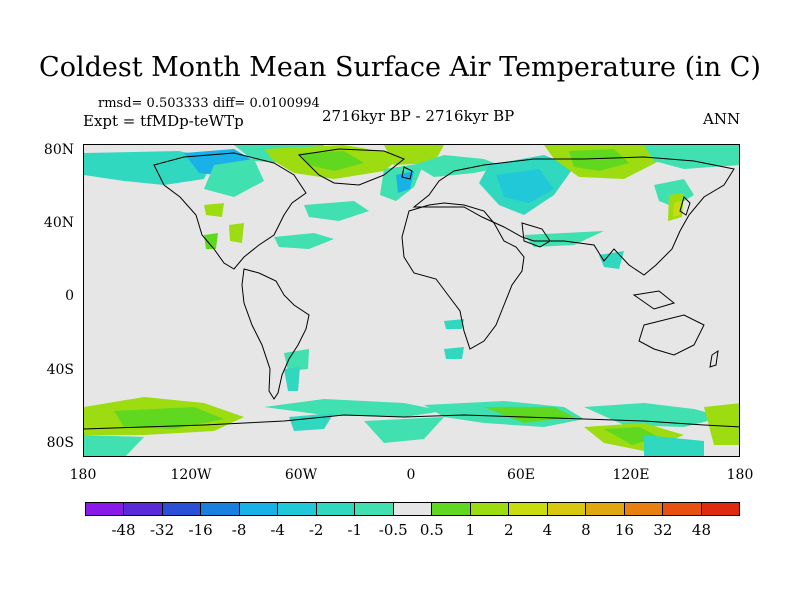 Image resolution: width=800 pixels, height=600 pixels. Describe the element at coordinates (631, 475) in the screenshot. I see `lon-label-120e: 120E` at that location.